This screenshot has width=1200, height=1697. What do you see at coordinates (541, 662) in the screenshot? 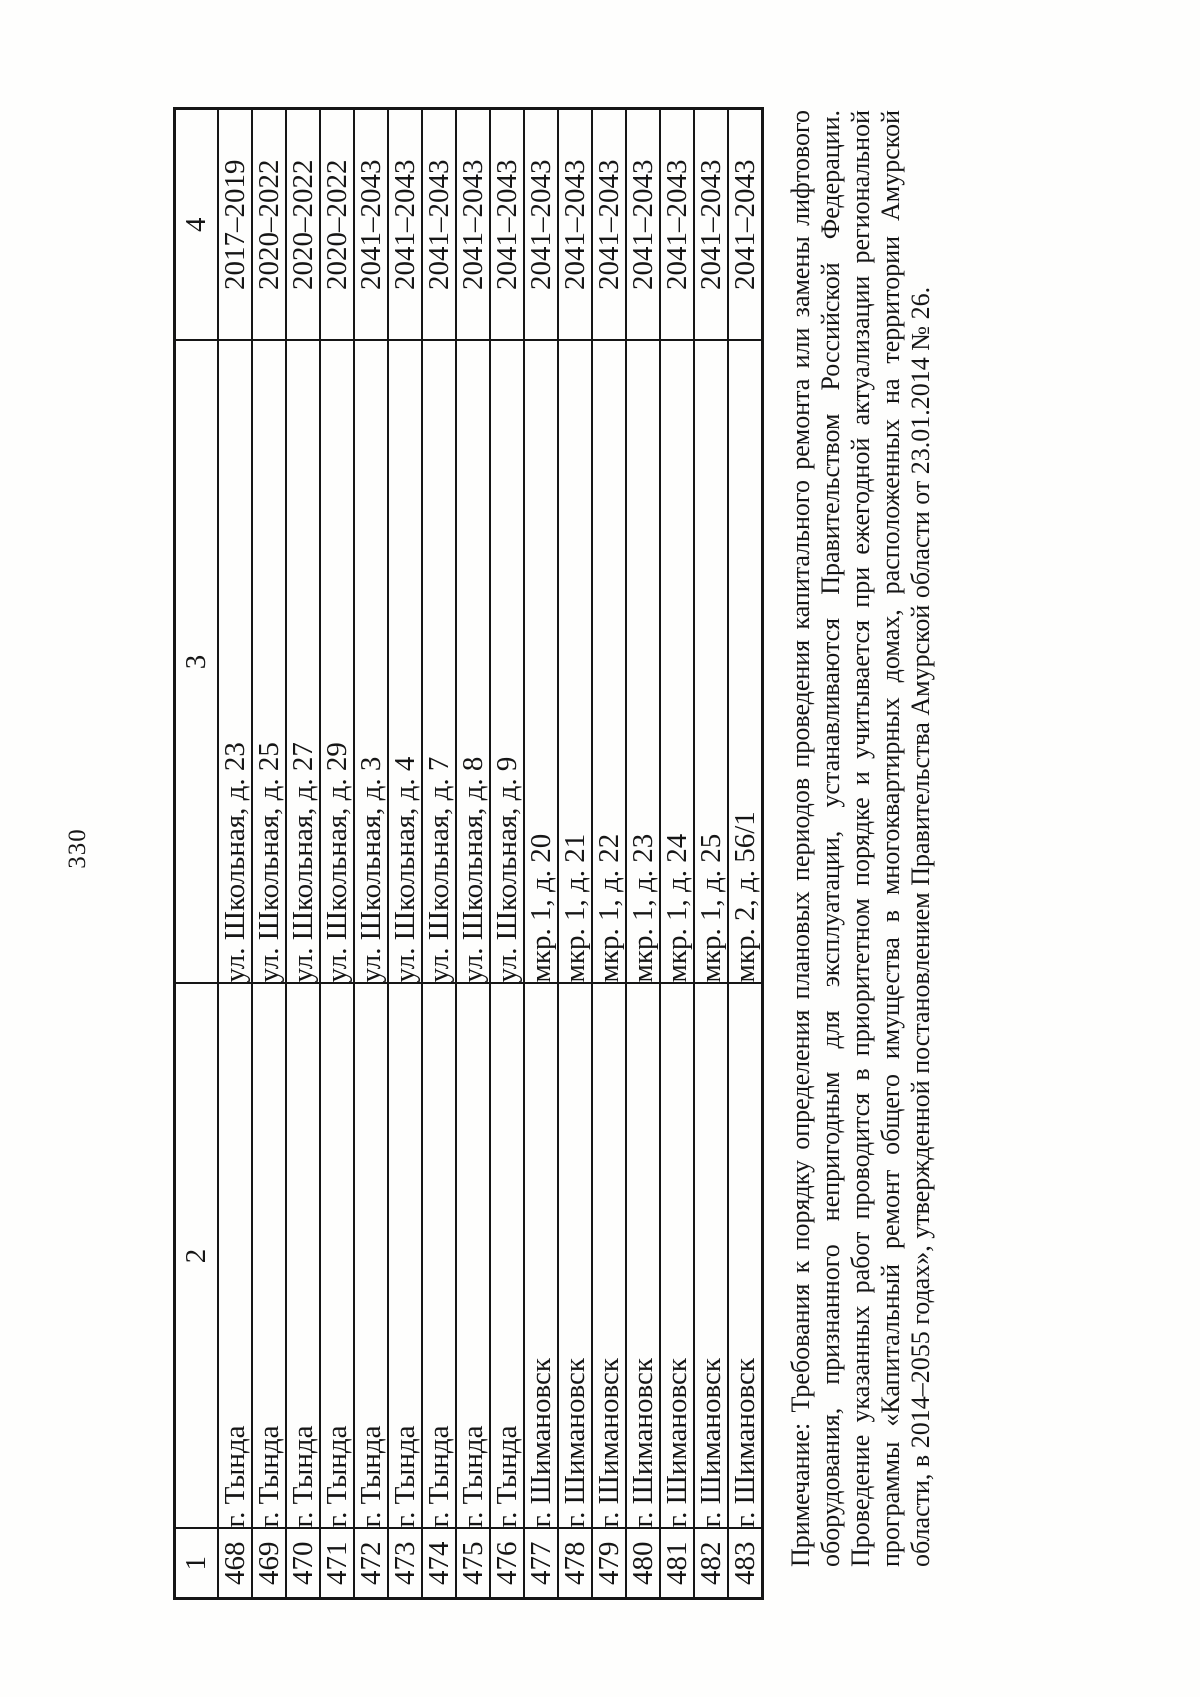
I see `cell-address: мкр. 1, д. 20` at bounding box center [541, 662].